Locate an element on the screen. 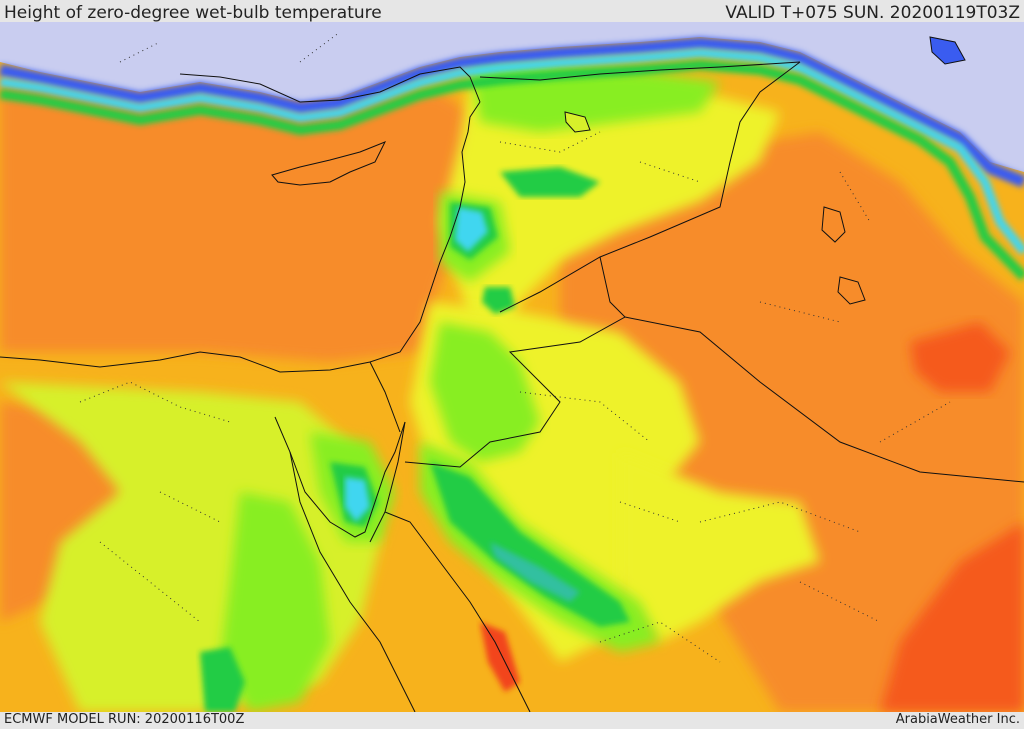 The height and width of the screenshot is (729, 1024). coastline-turkey is located at coordinates (330, 84).